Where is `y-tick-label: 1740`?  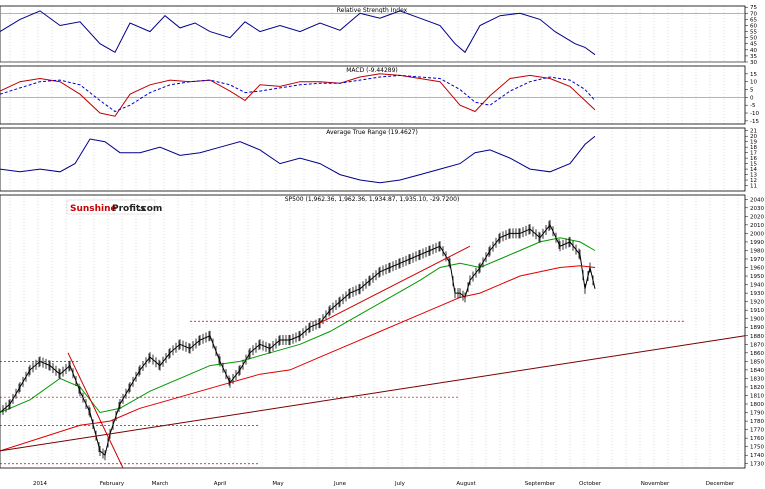 y-tick-label: 1740 is located at coordinates (757, 456).